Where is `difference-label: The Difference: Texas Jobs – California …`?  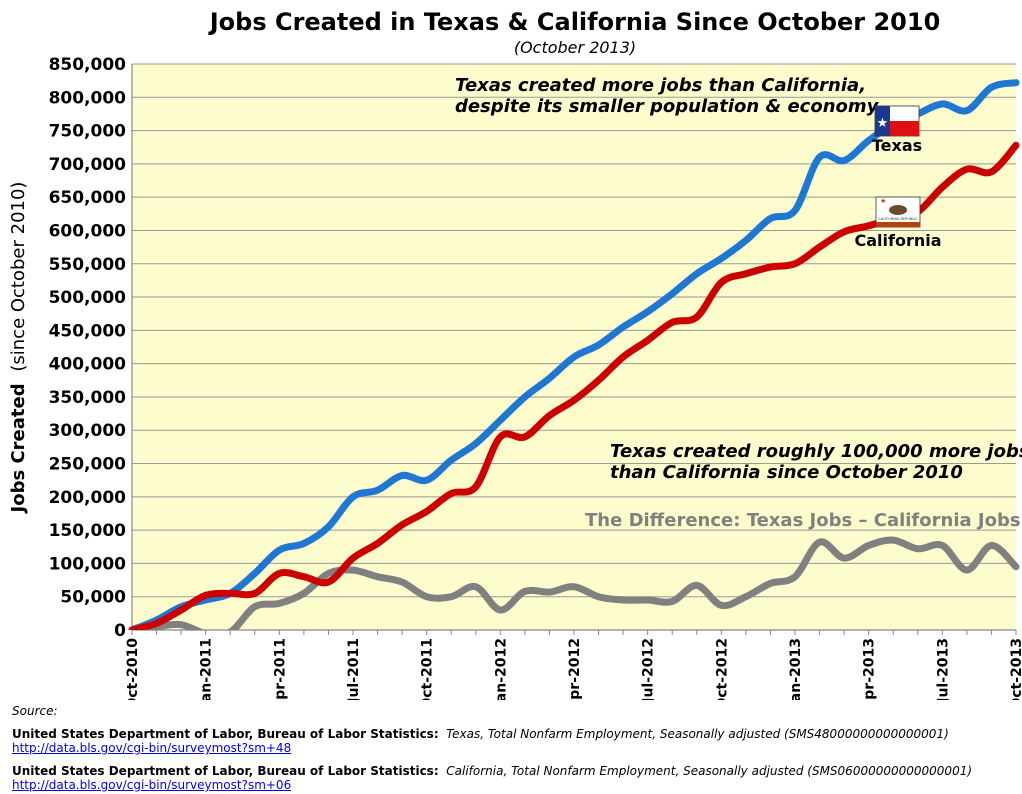
difference-label: The Difference: Texas Jobs – California … is located at coordinates (803, 520).